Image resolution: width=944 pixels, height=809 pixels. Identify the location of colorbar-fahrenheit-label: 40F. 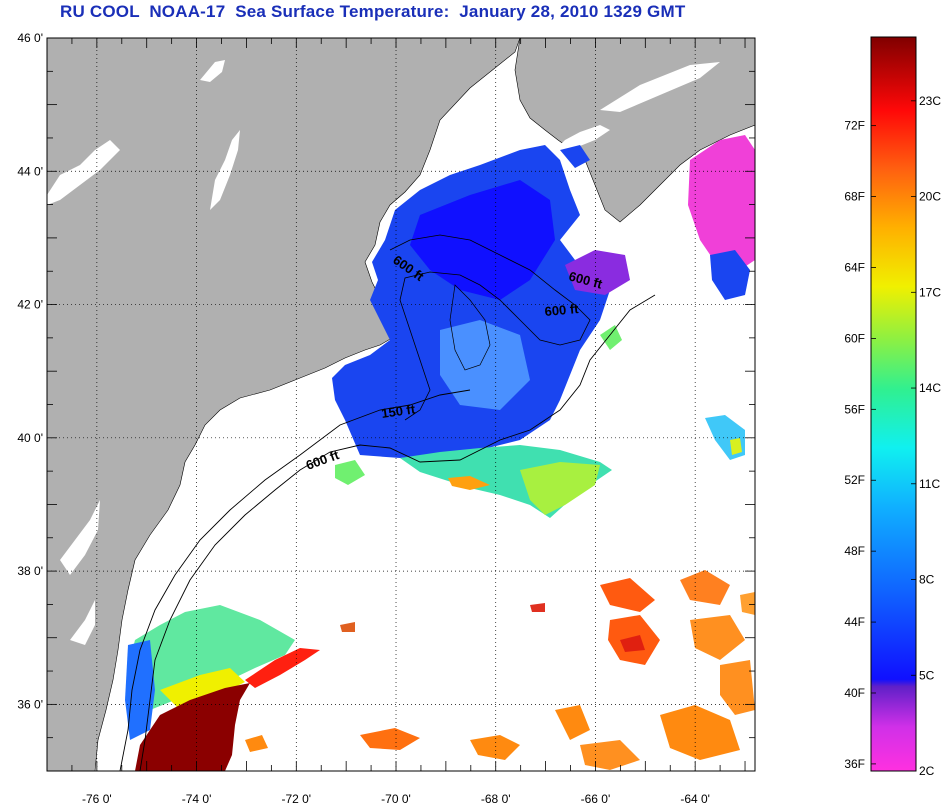
(854, 693).